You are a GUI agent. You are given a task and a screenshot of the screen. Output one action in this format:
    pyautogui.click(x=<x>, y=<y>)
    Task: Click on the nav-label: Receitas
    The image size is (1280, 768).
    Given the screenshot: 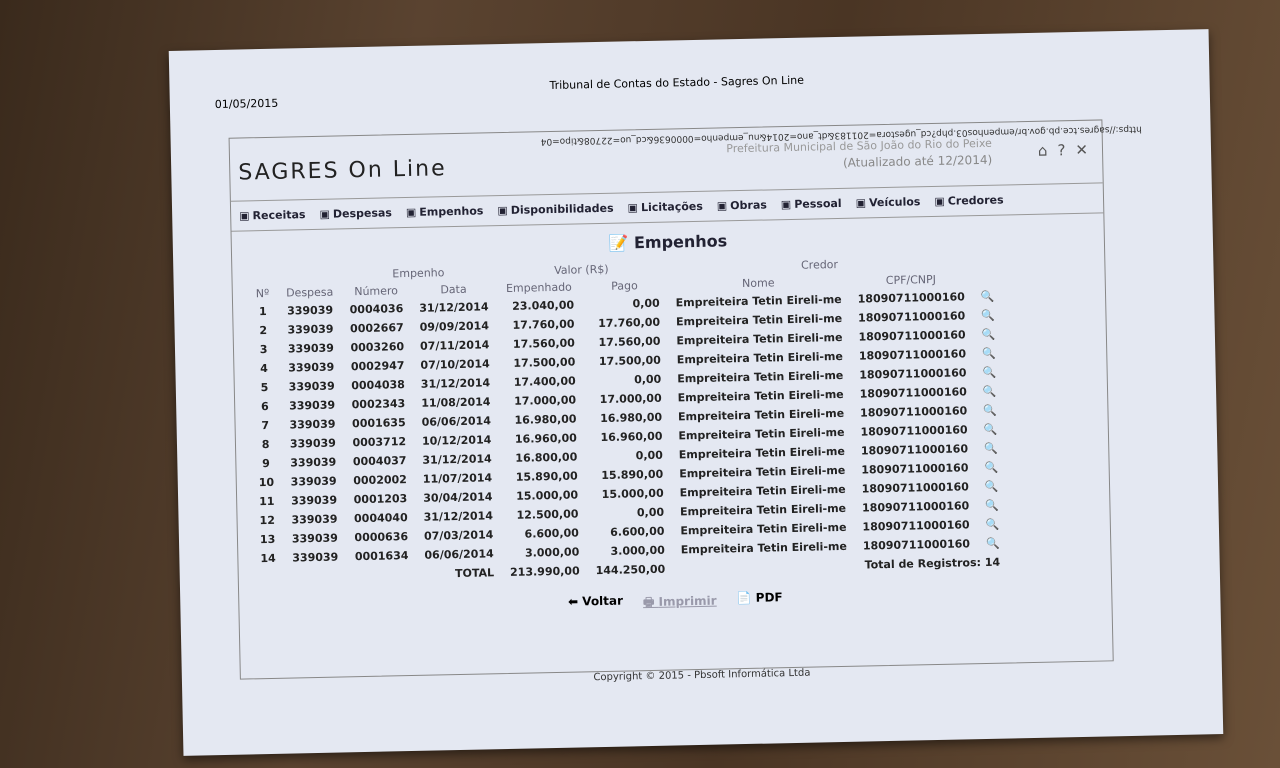 What is the action you would take?
    pyautogui.click(x=279, y=215)
    